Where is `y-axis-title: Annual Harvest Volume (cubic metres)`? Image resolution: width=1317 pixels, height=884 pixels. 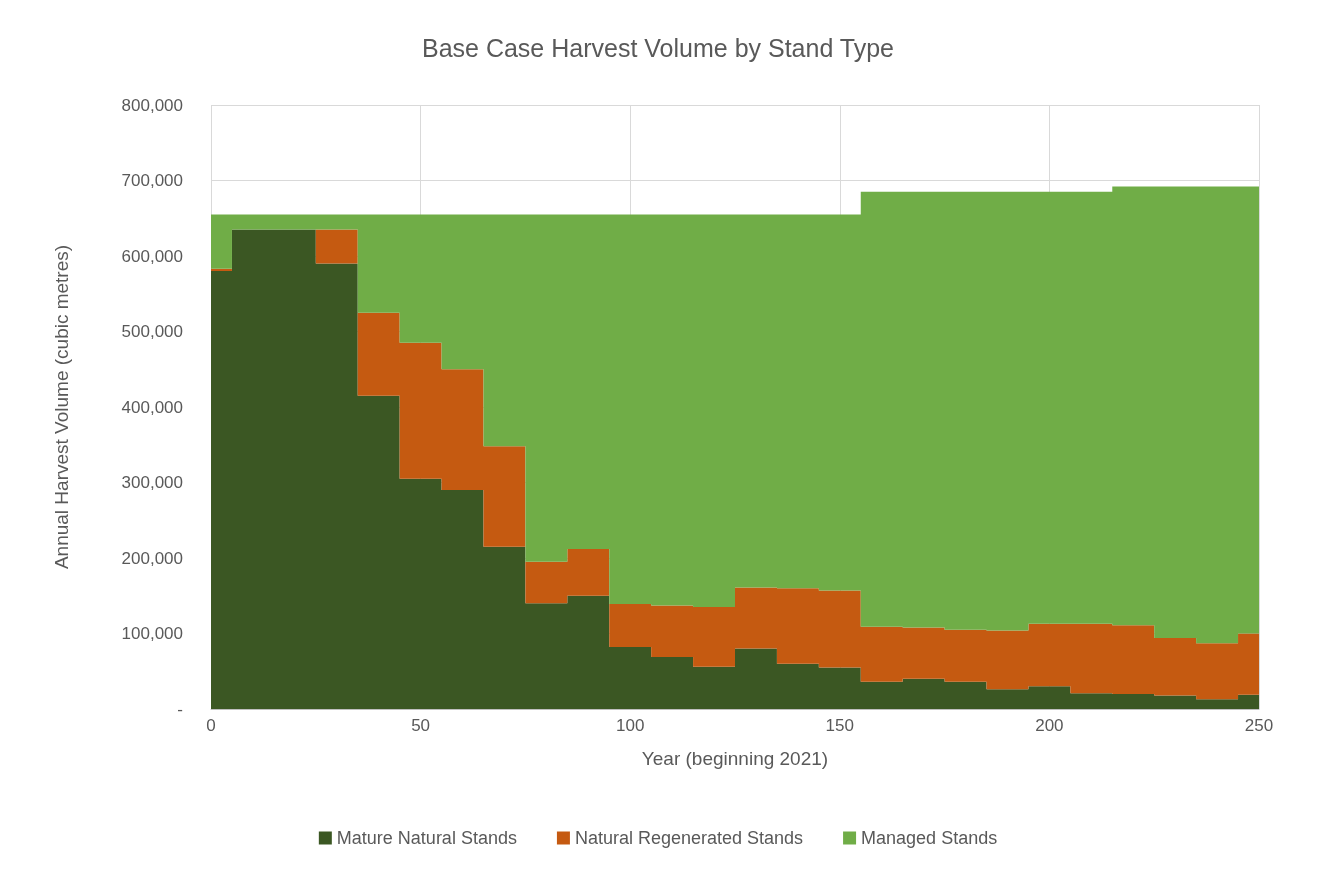 y-axis-title: Annual Harvest Volume (cubic metres) is located at coordinates (61, 407).